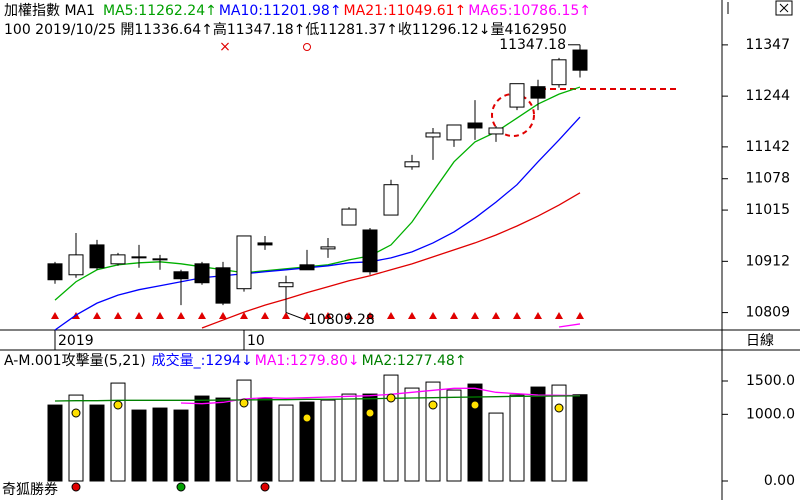  I want to click on y-tick-label: 11347, so click(767, 45).